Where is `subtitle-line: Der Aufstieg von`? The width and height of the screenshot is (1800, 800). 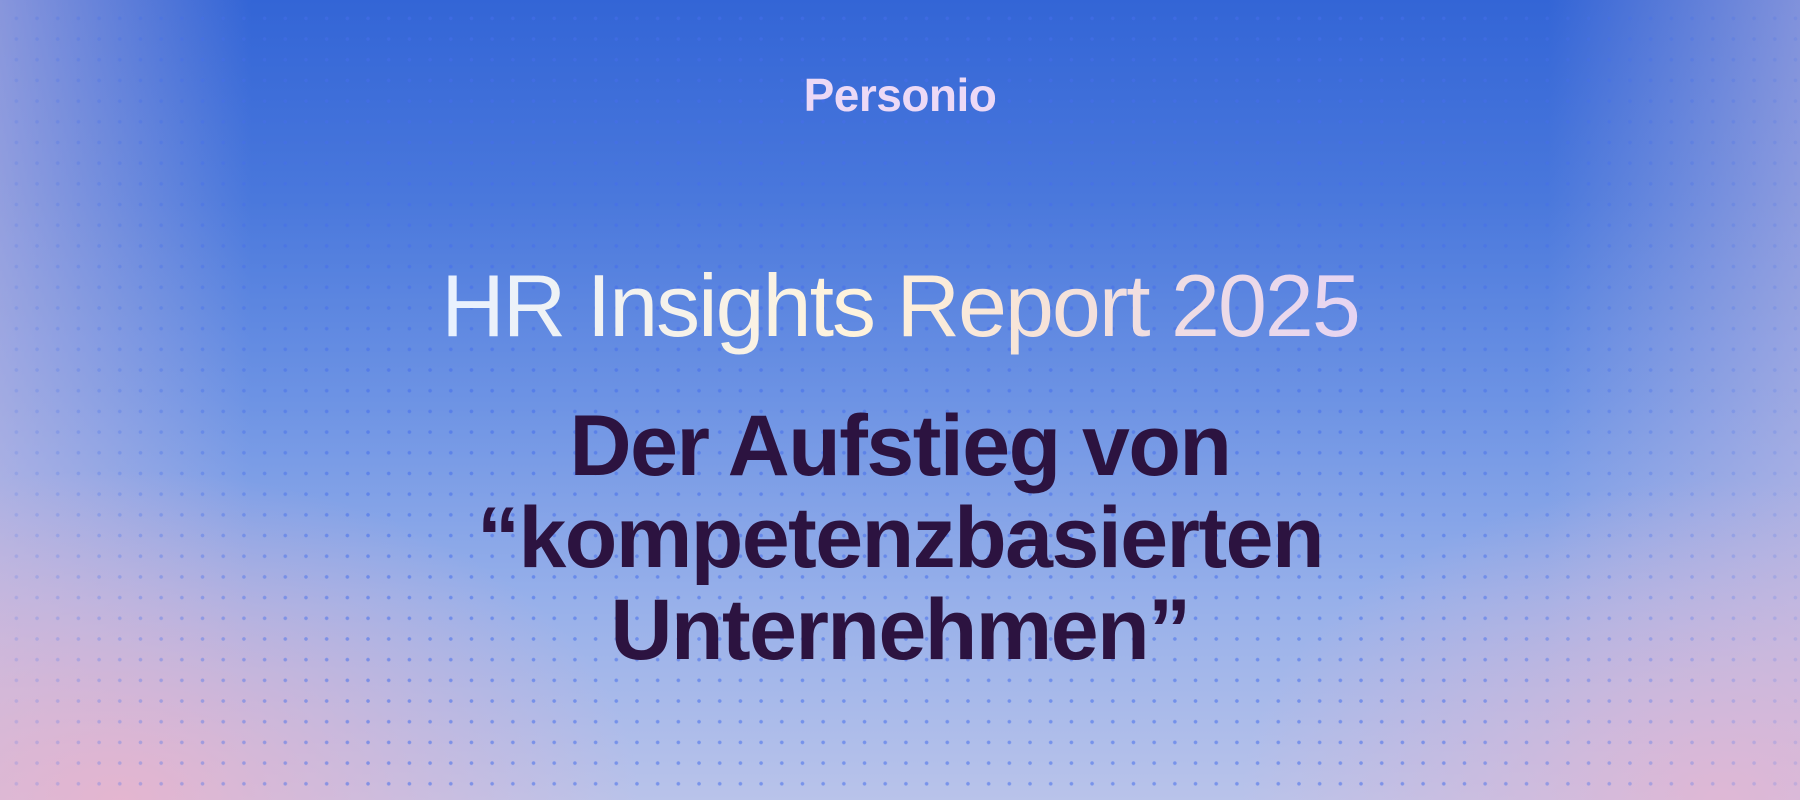 subtitle-line: Der Aufstieg von is located at coordinates (900, 446).